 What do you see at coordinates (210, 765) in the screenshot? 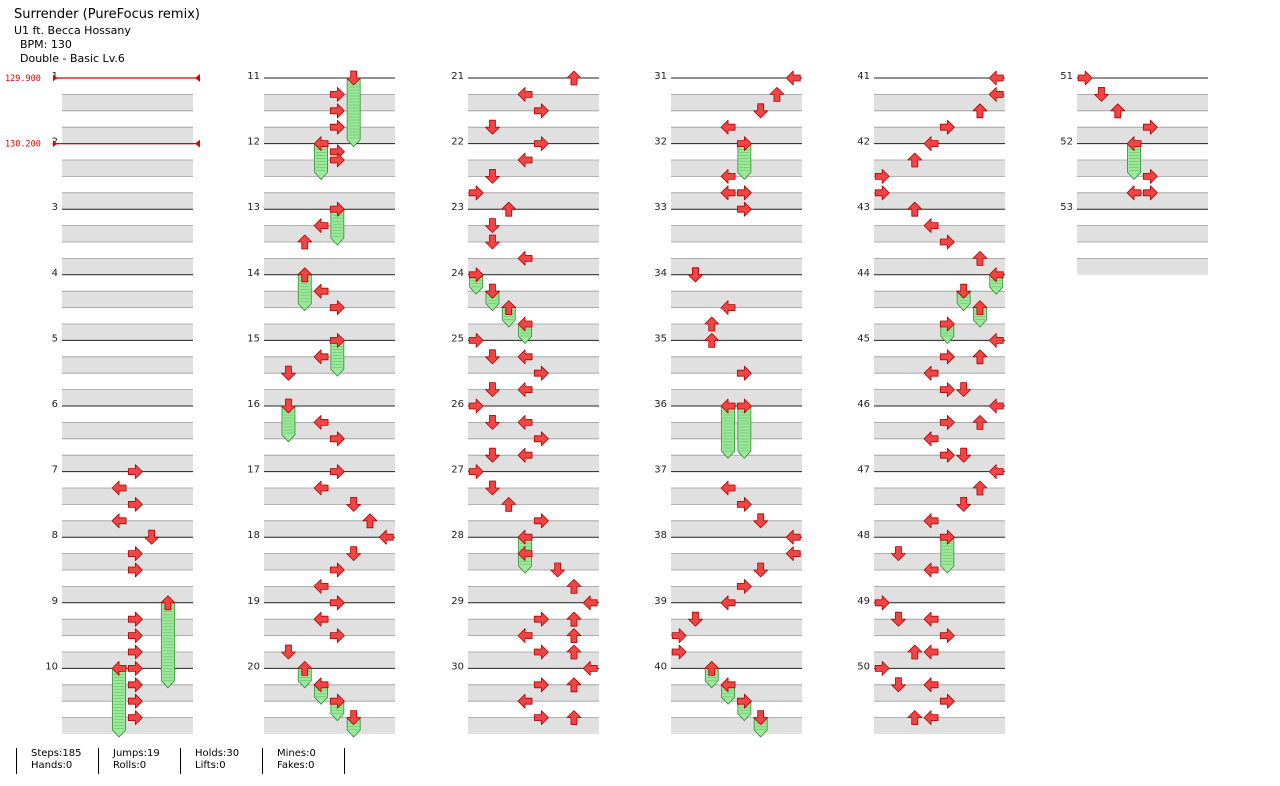
I see `stat-value: Lifts:0` at bounding box center [210, 765].